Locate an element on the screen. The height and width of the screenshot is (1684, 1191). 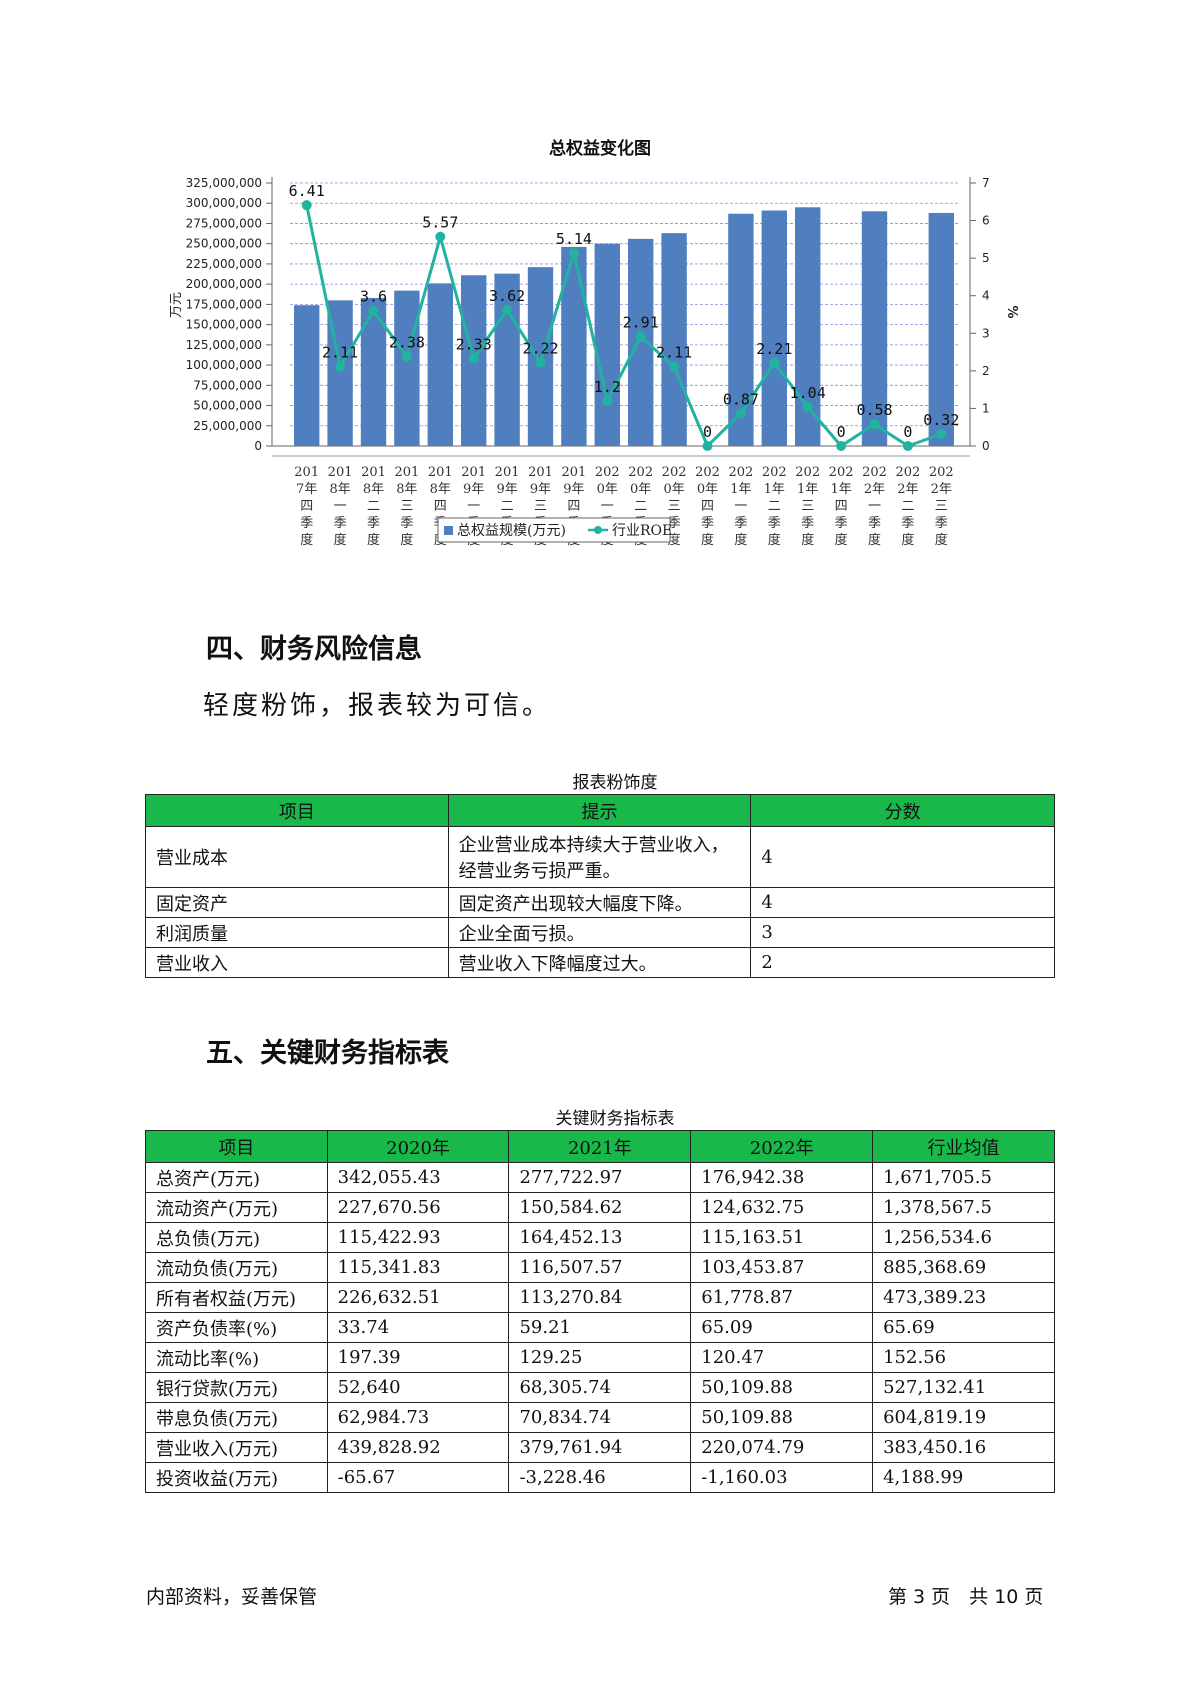
indicator-cell: 59.21 is located at coordinates (600, 1327).